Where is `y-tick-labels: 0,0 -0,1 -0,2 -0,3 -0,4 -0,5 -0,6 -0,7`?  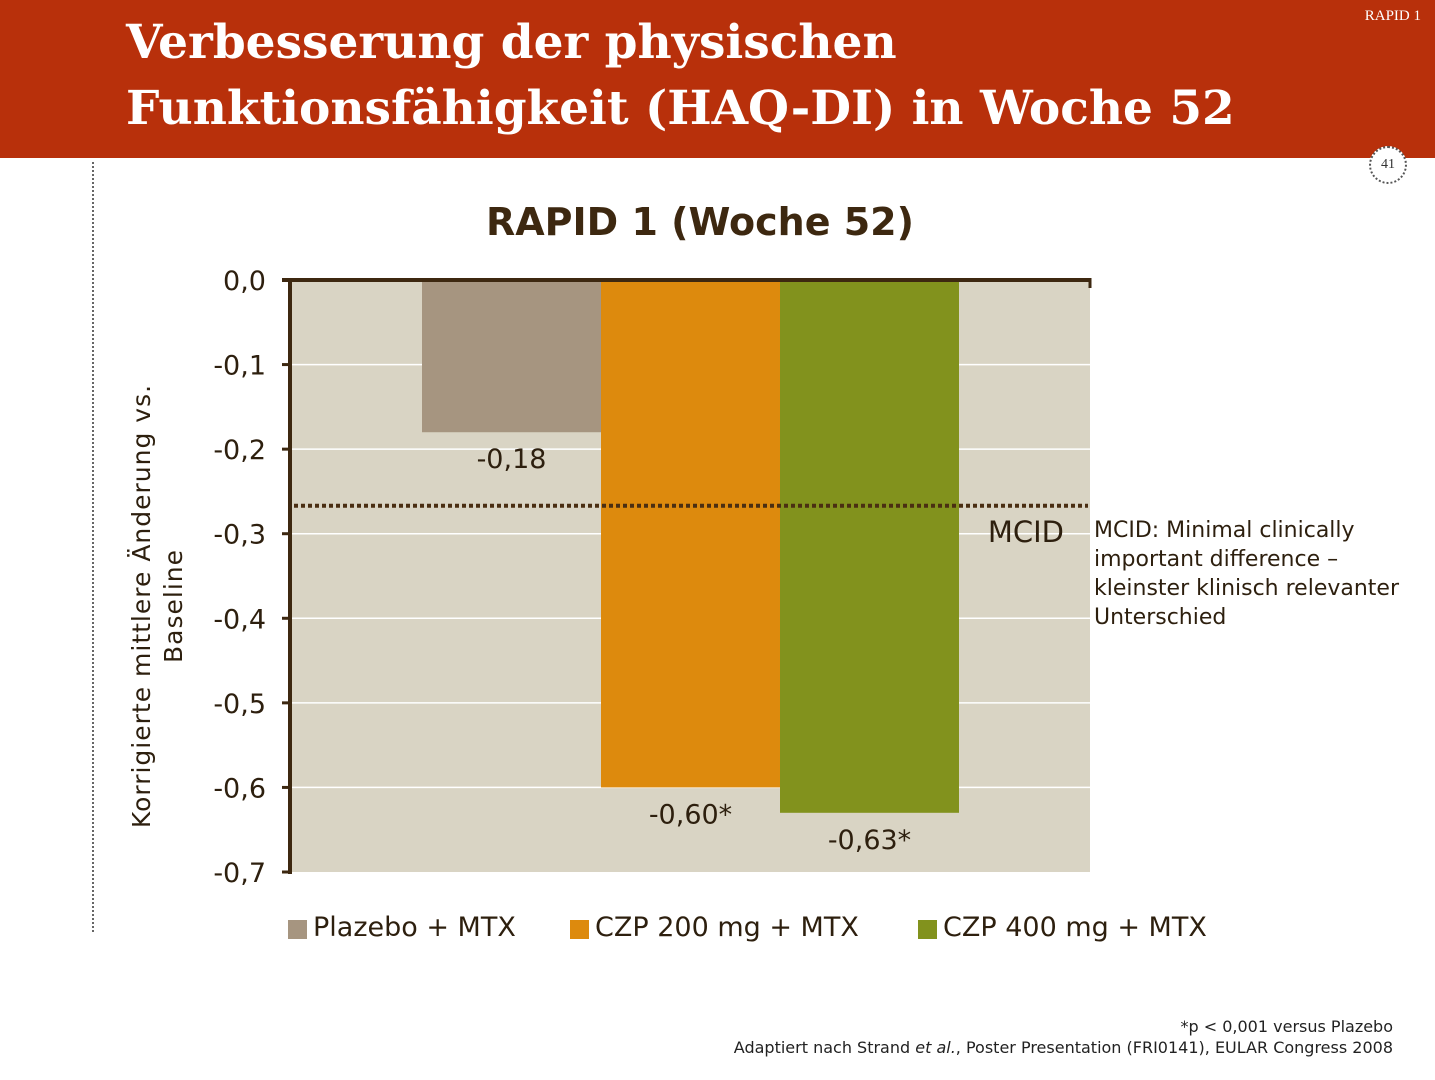
y-tick-labels: 0,0 -0,1 -0,2 -0,3 -0,4 -0,5 -0,6 -0,7 is located at coordinates (239, 577).